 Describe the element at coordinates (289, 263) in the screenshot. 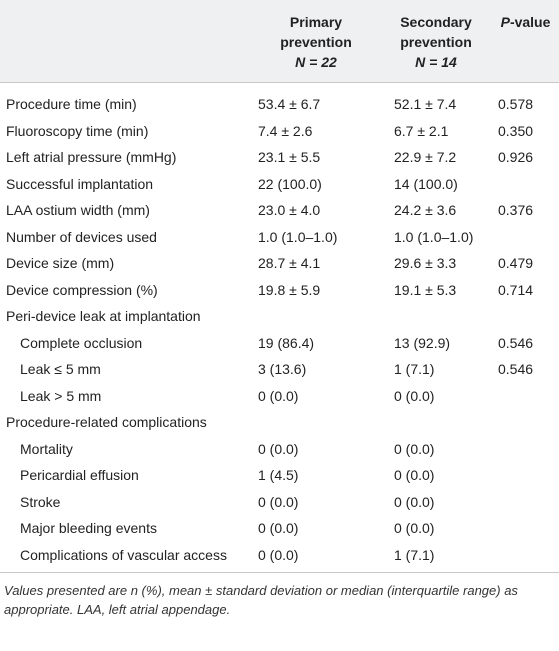

I see `value-cell: 28.7 ± 4.1` at that location.